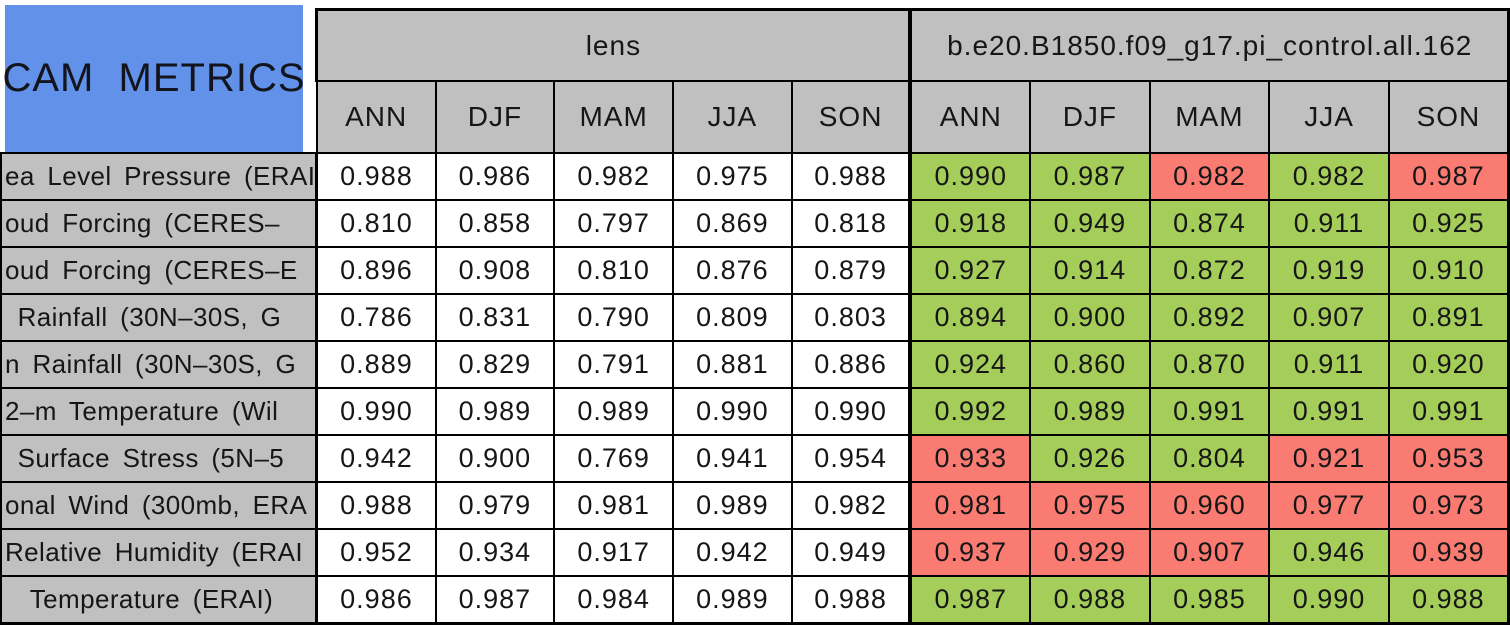 Image resolution: width=1510 pixels, height=625 pixels. I want to click on metric-value-control: 0.926, so click(1090, 458).